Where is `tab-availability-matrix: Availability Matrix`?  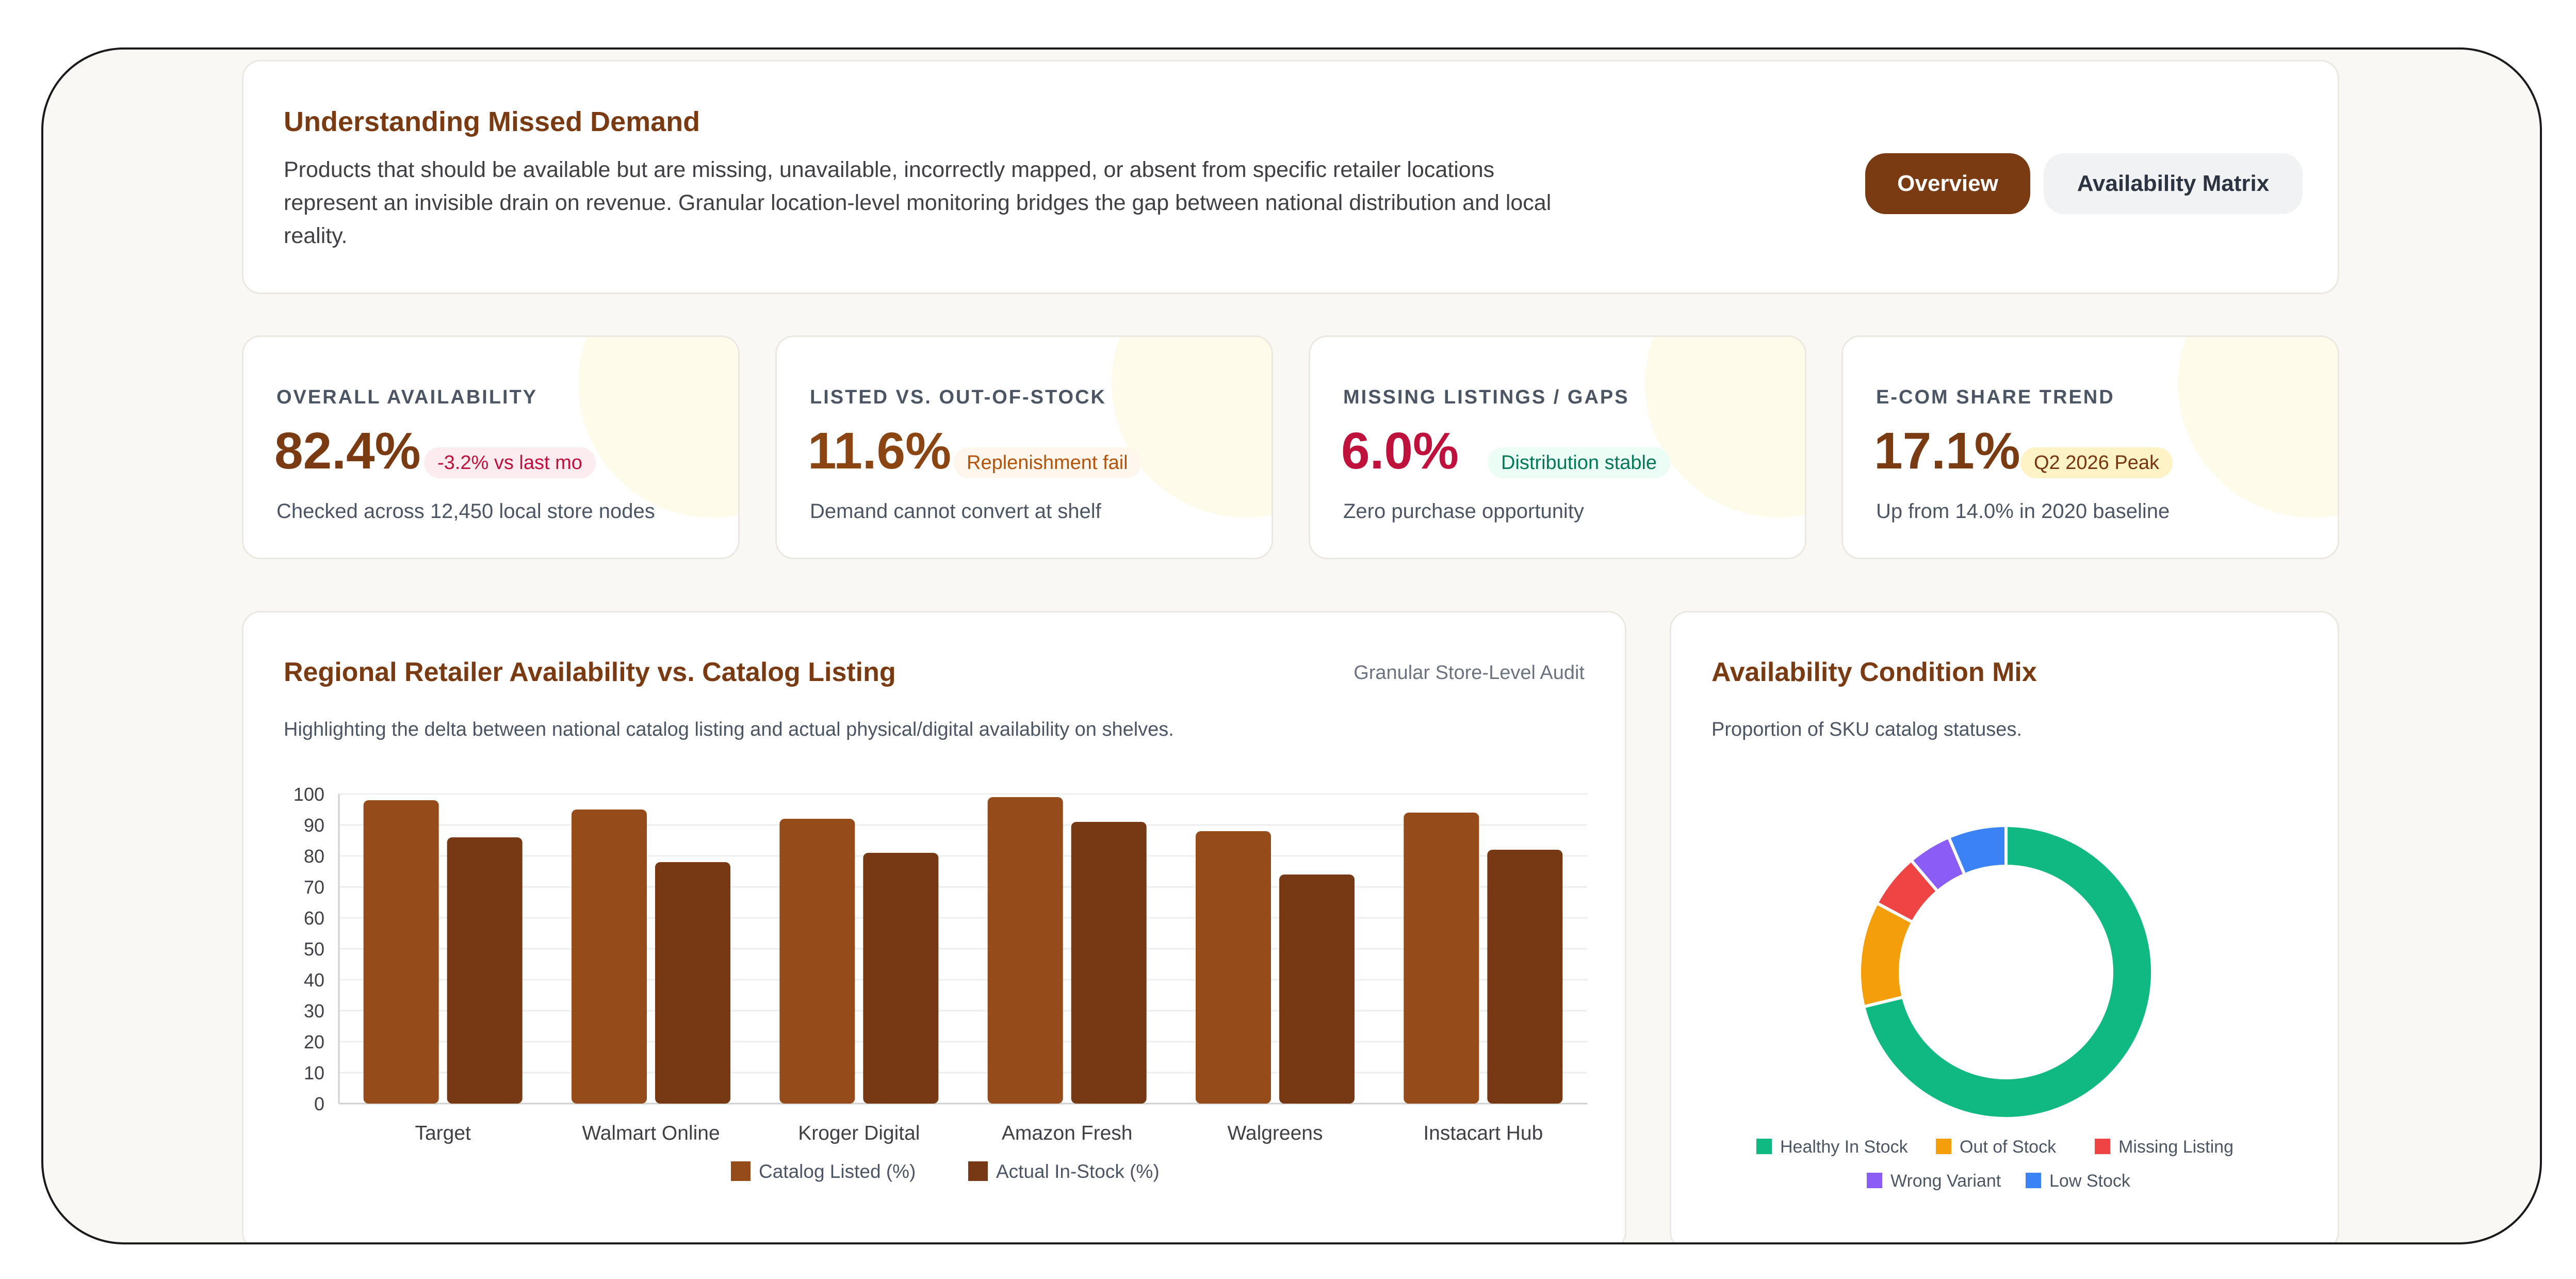
tab-availability-matrix: Availability Matrix is located at coordinates (2173, 183).